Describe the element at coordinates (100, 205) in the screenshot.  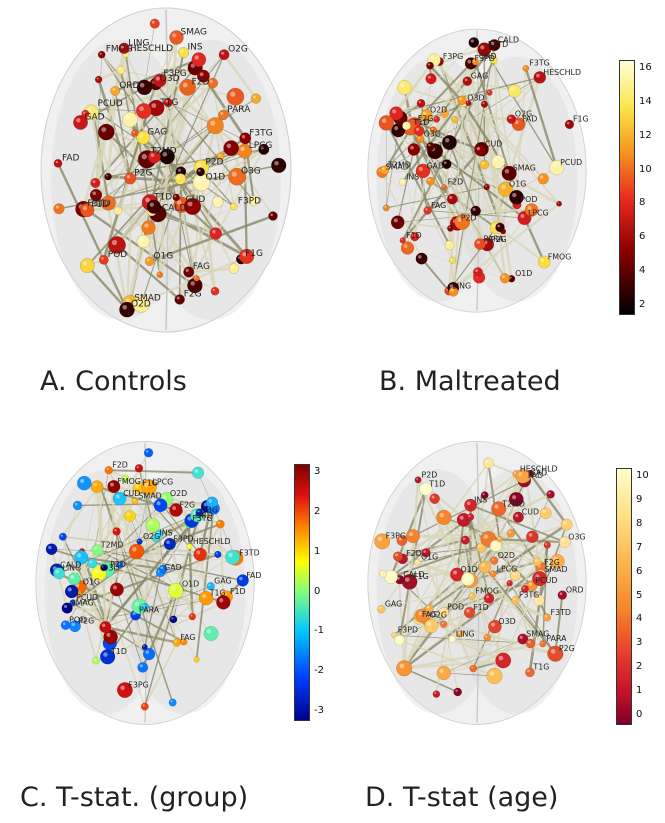
I see `region-label: F1D` at that location.